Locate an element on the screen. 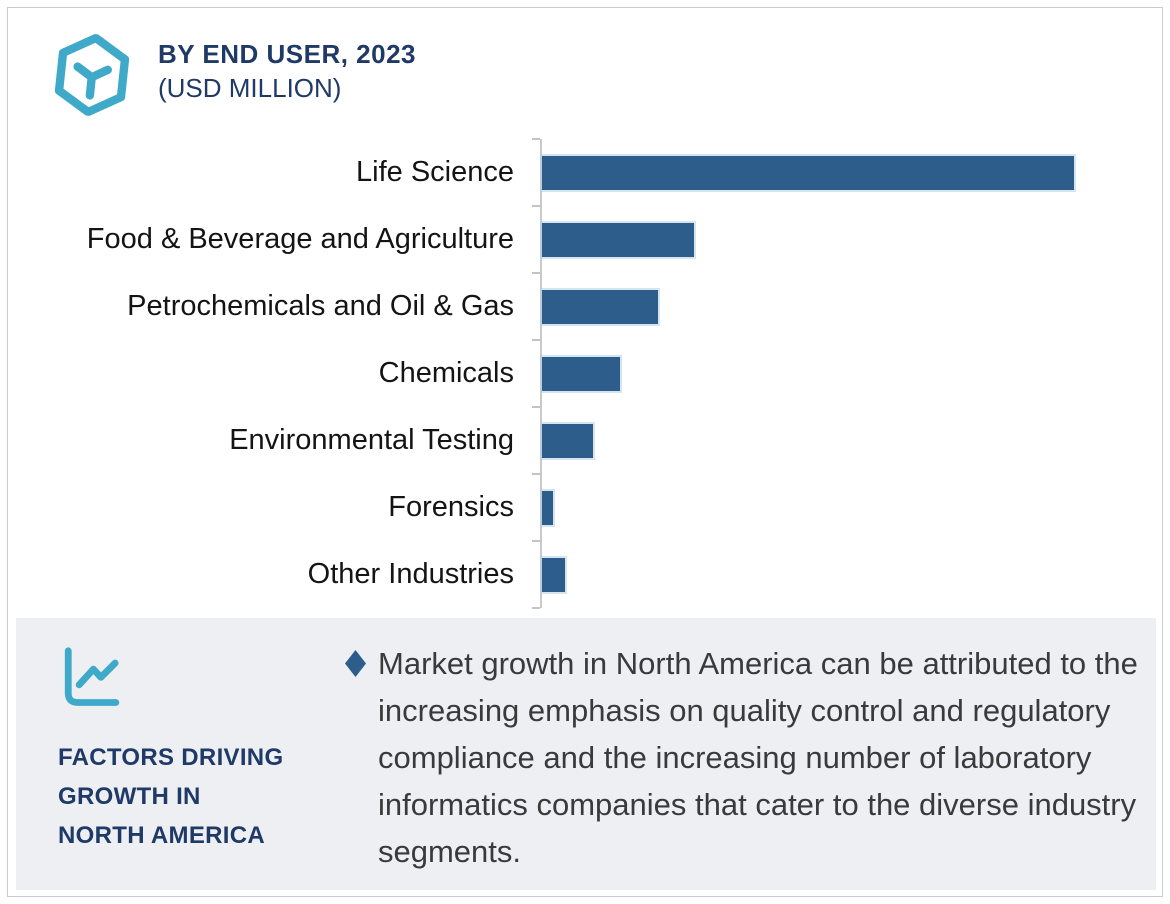  bar-row: Forensics is located at coordinates (570, 507).